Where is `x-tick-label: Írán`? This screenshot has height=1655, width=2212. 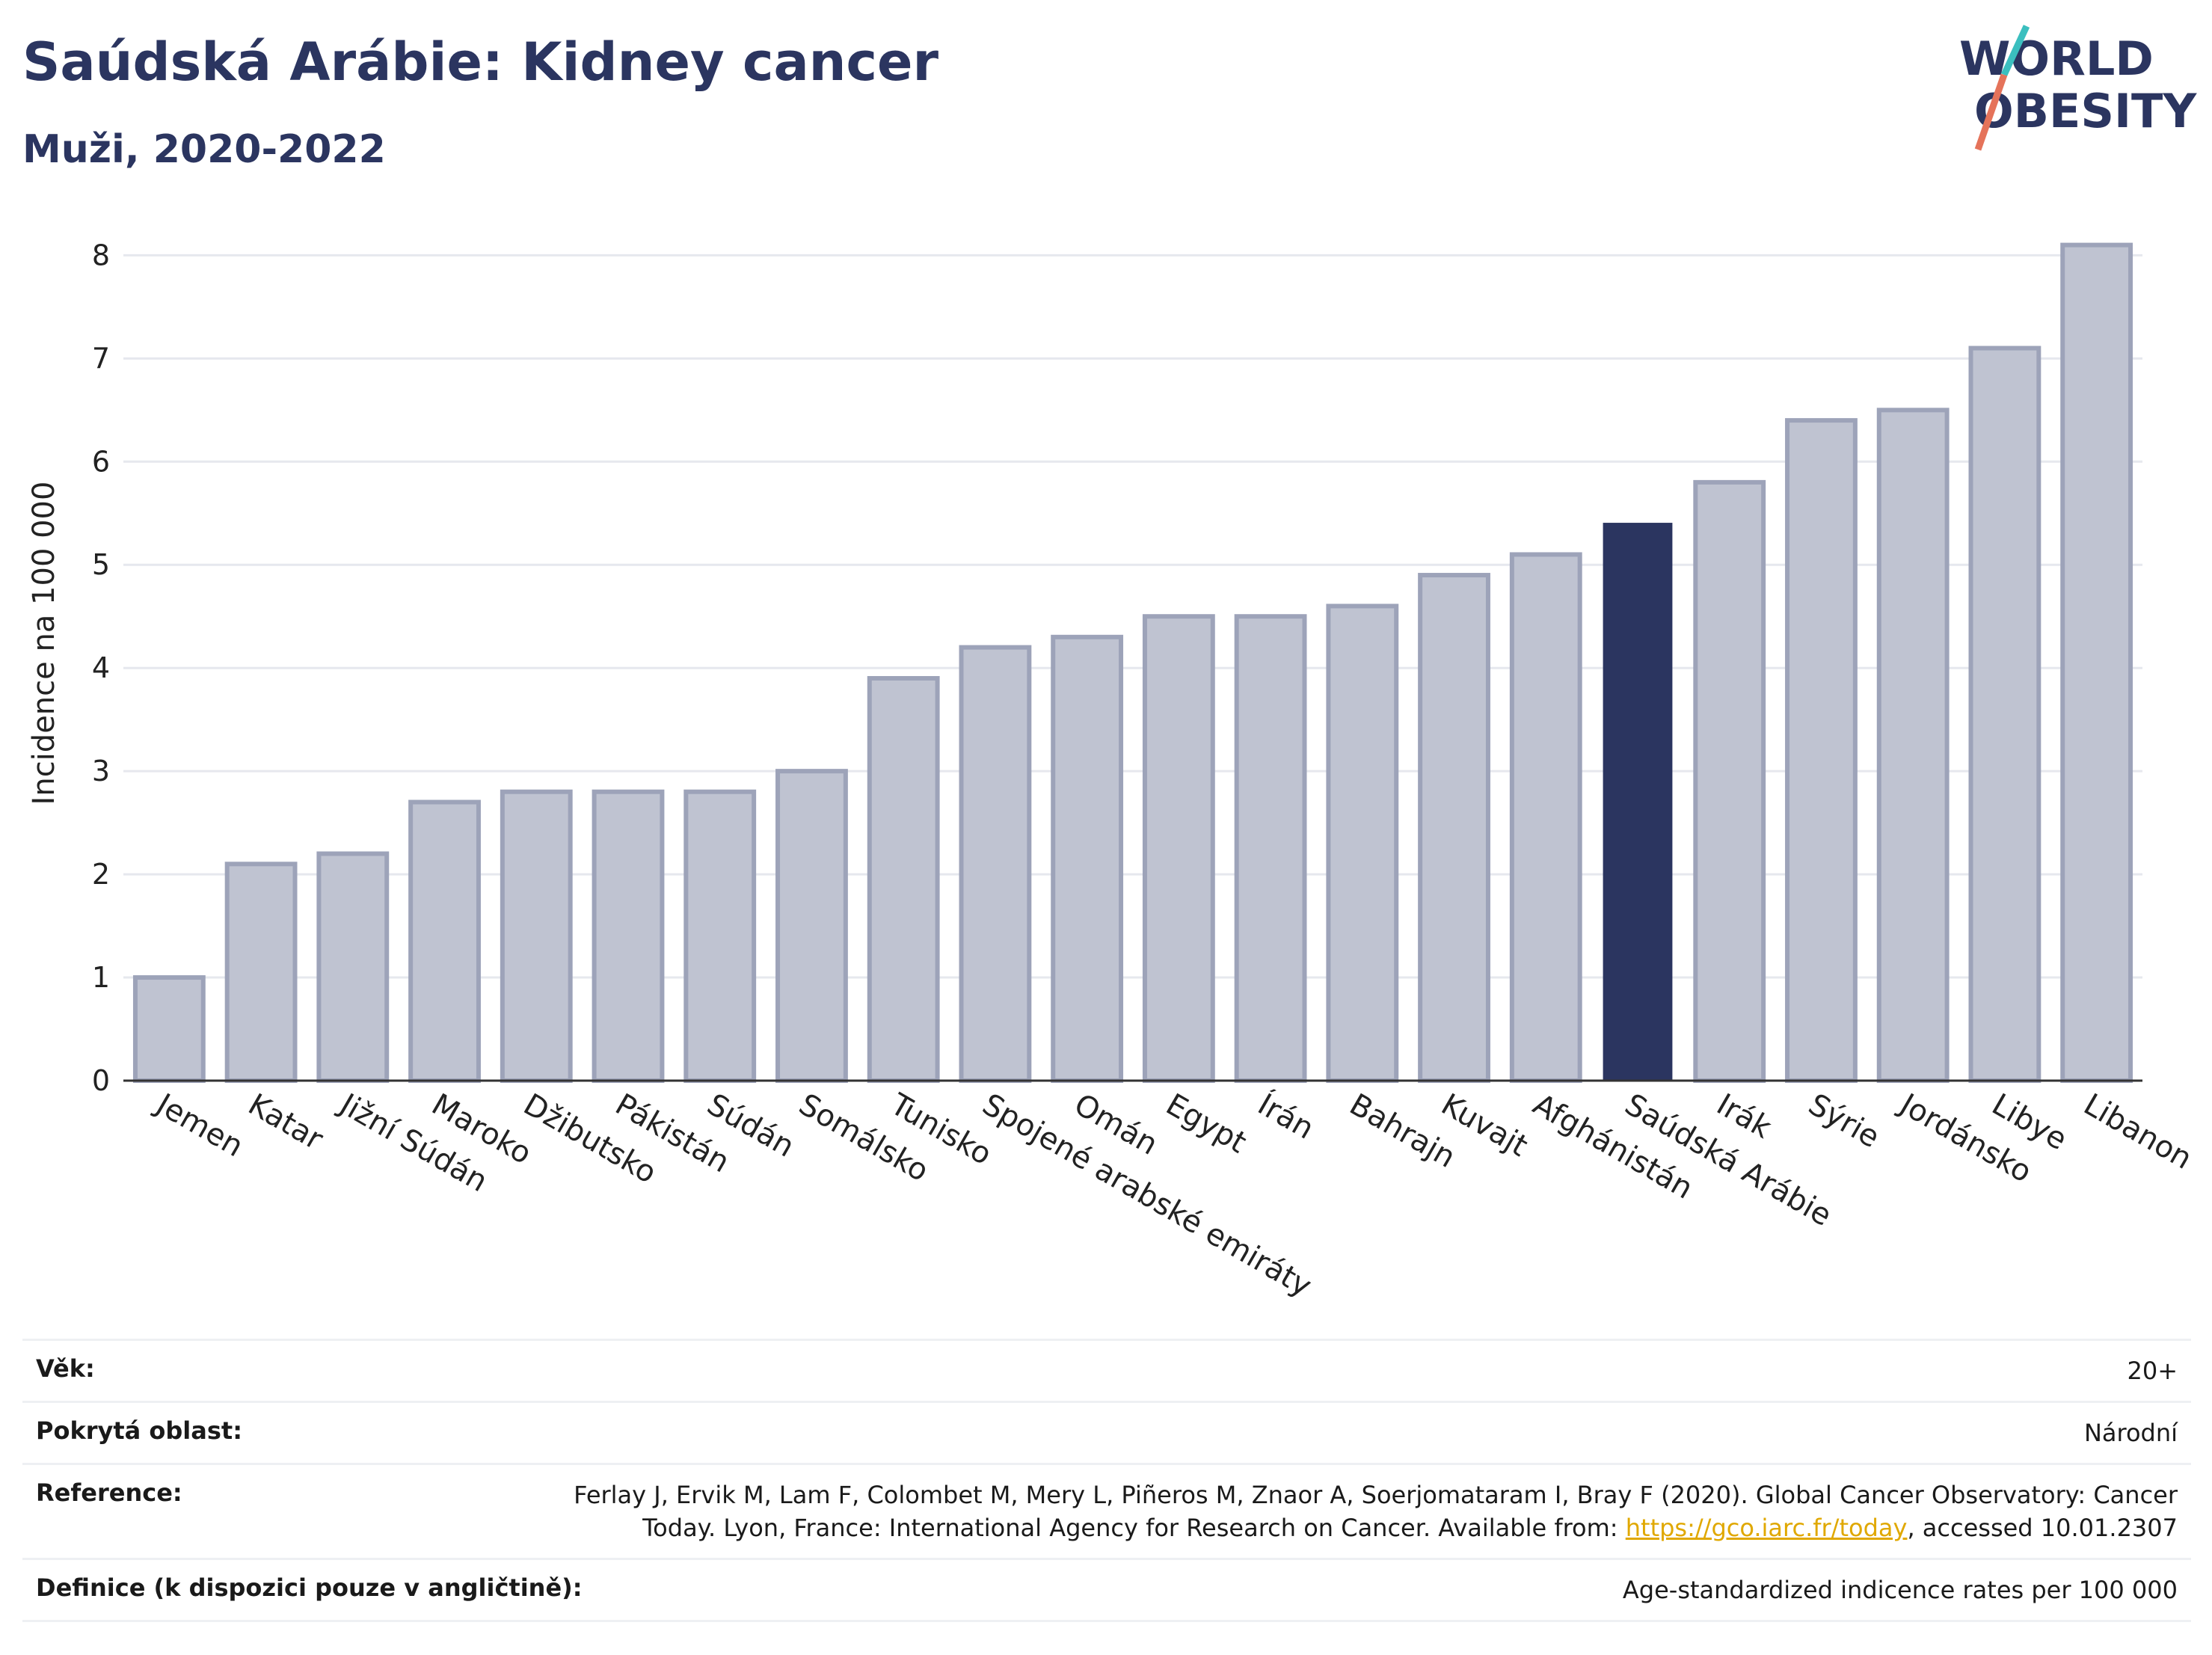 x-tick-label: Írán is located at coordinates (1286, 1116).